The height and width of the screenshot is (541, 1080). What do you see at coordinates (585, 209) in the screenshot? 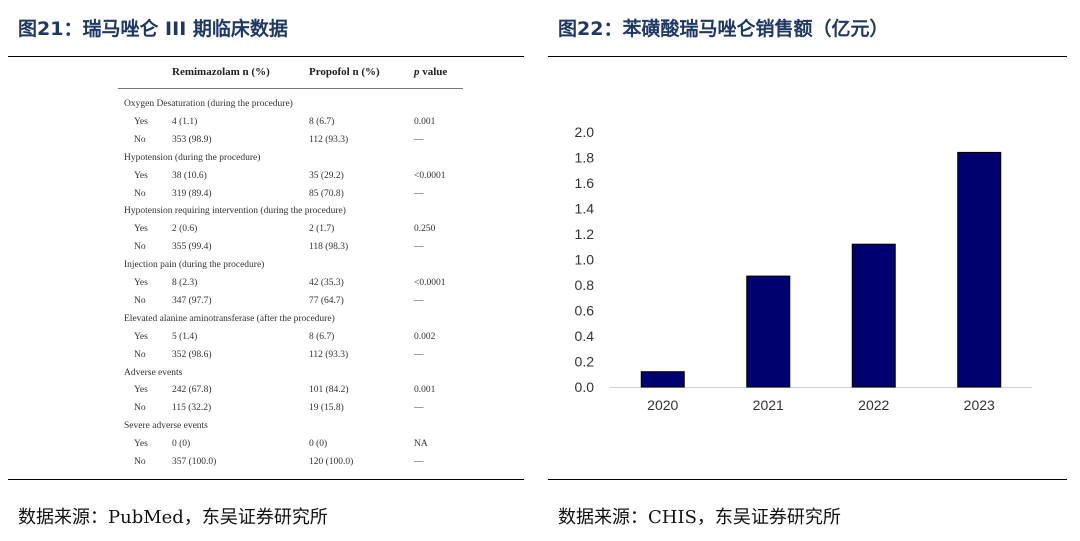
I see `y-tick-label: 1.4` at bounding box center [585, 209].